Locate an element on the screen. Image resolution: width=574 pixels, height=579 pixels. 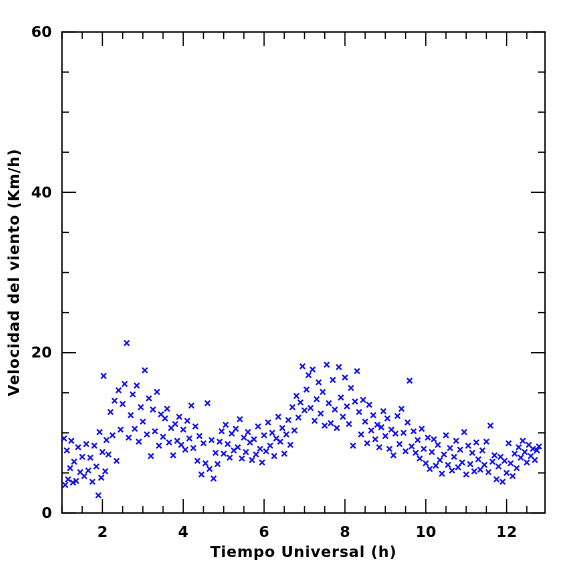
y-axis-title: Velocidad del viento (Km/h) is located at coordinates (14, 273).